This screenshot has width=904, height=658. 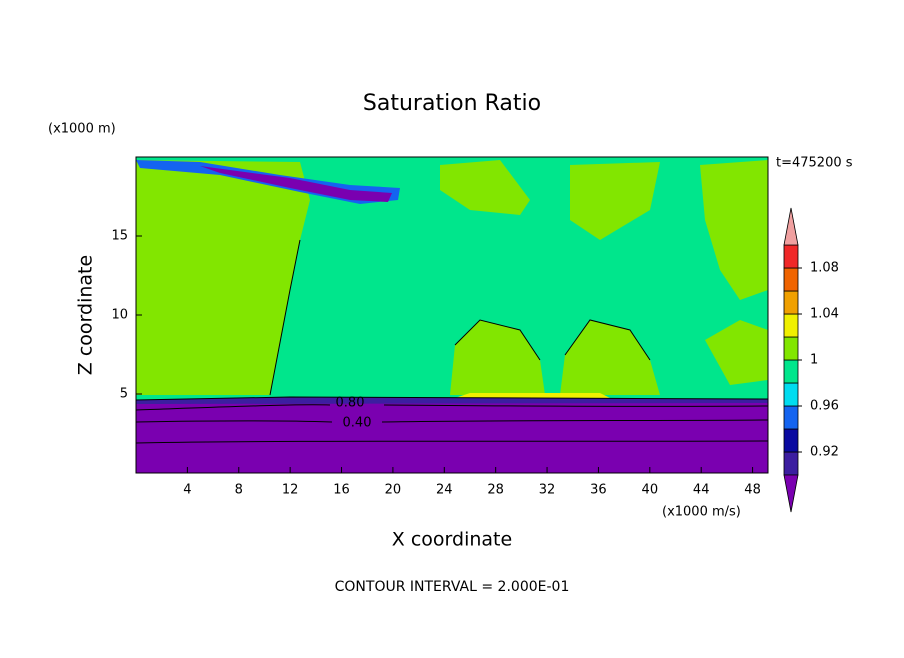 I want to click on x-tick-label: 44, so click(x=701, y=490).